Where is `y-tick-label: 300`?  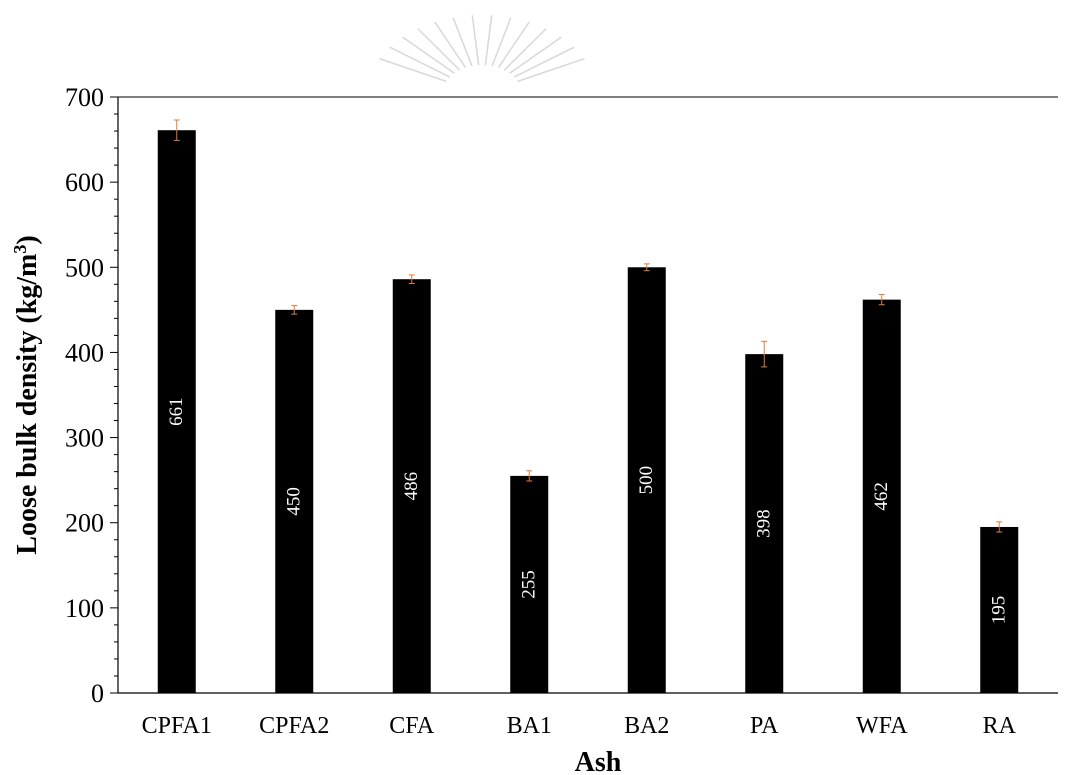
y-tick-label: 300 is located at coordinates (84, 438).